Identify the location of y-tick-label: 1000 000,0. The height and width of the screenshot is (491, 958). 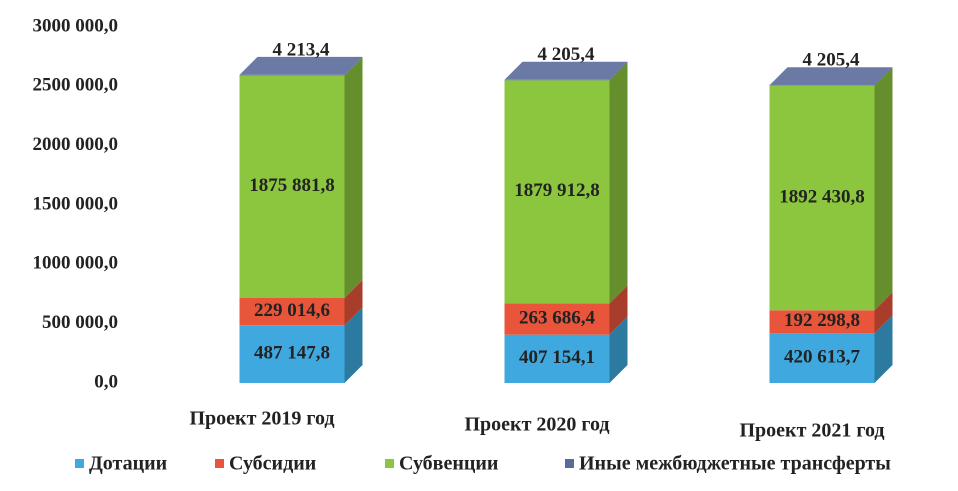
(76, 263).